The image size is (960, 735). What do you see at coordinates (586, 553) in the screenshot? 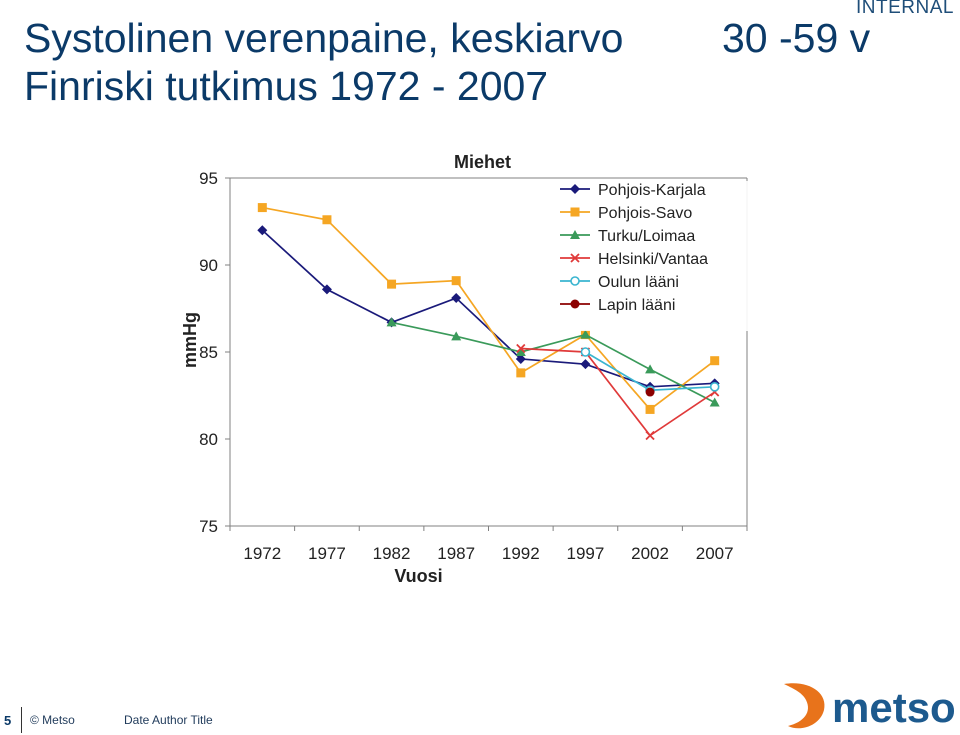
I see `x-tick-label: 1997` at bounding box center [586, 553].